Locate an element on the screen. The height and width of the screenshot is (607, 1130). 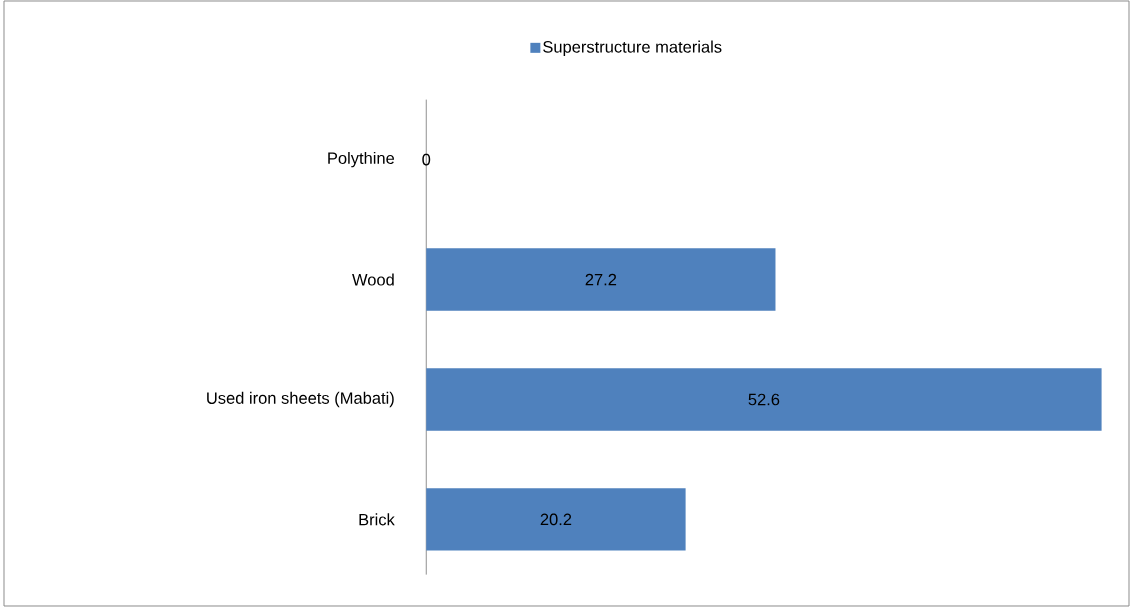
data-label: 0 is located at coordinates (426, 159).